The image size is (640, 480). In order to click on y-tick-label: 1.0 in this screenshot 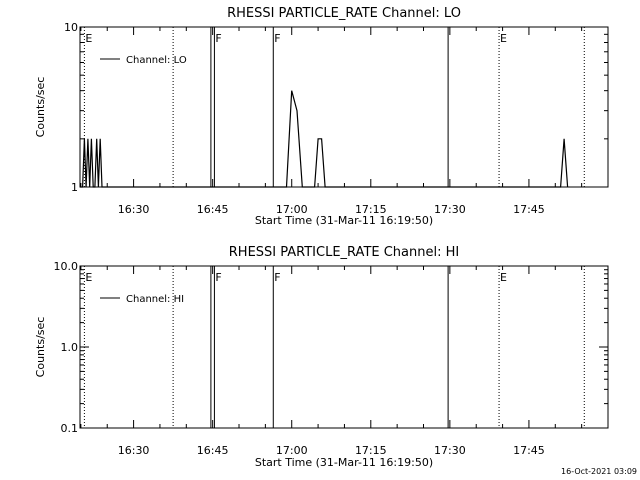, I will do `click(70, 347)`.